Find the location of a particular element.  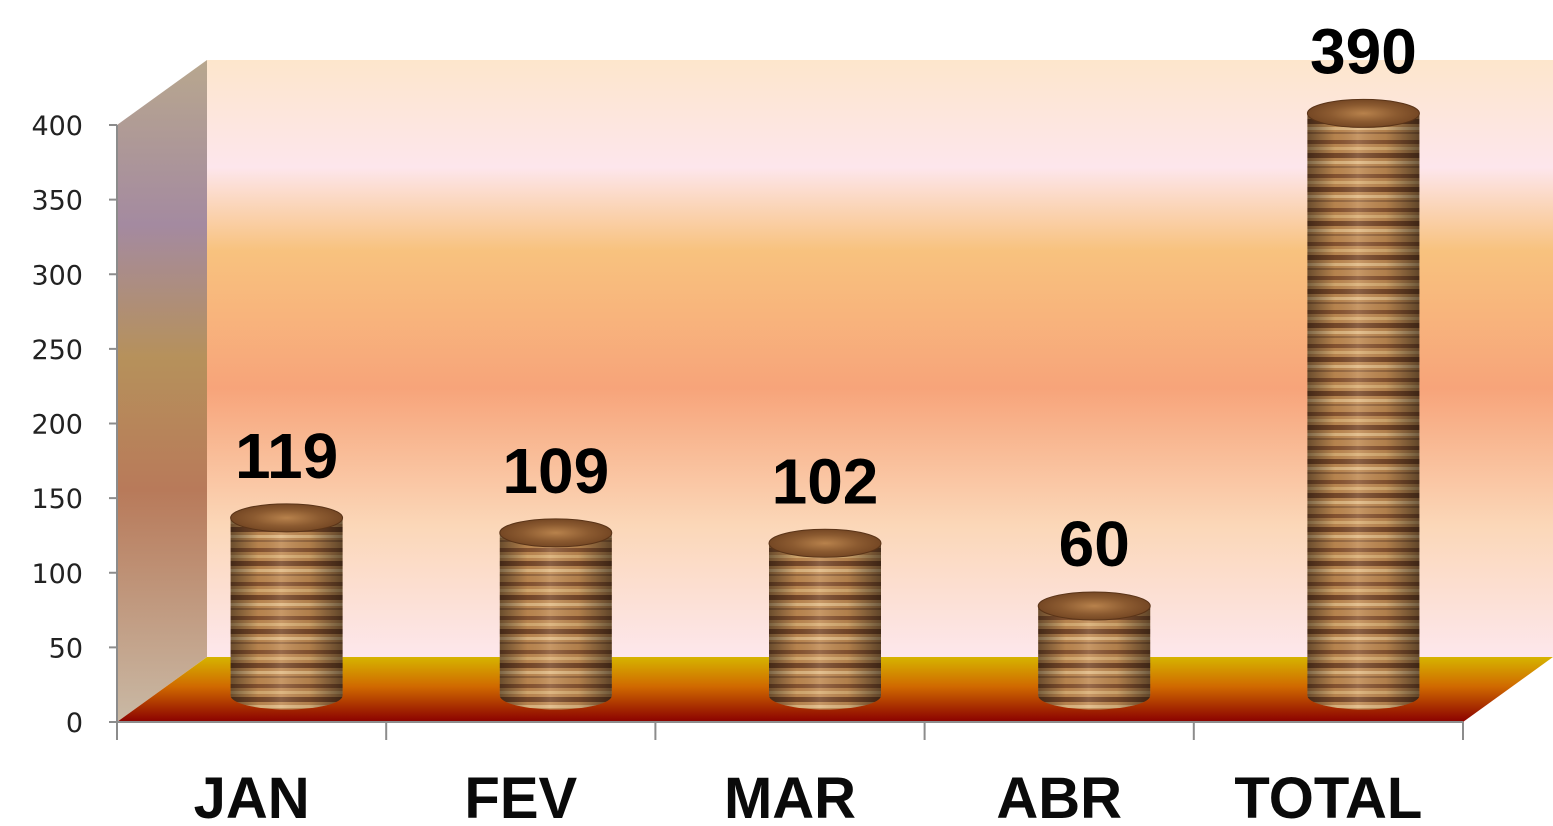

y-tick-label: 50 is located at coordinates (66, 648).